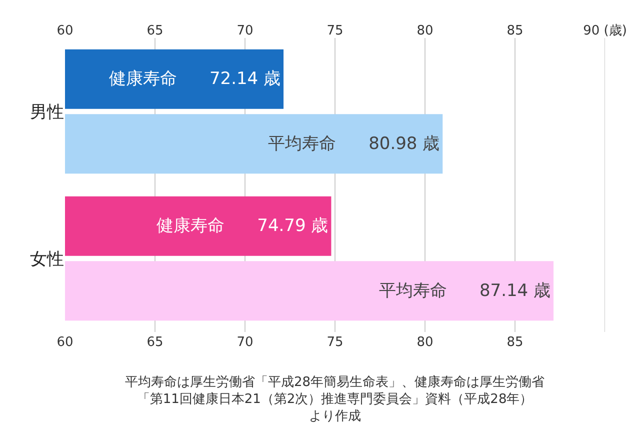 Image resolution: width=640 pixels, height=427 pixels. Describe the element at coordinates (242, 226) in the screenshot. I see `text: 健康寿命 74.79 歳` at that location.